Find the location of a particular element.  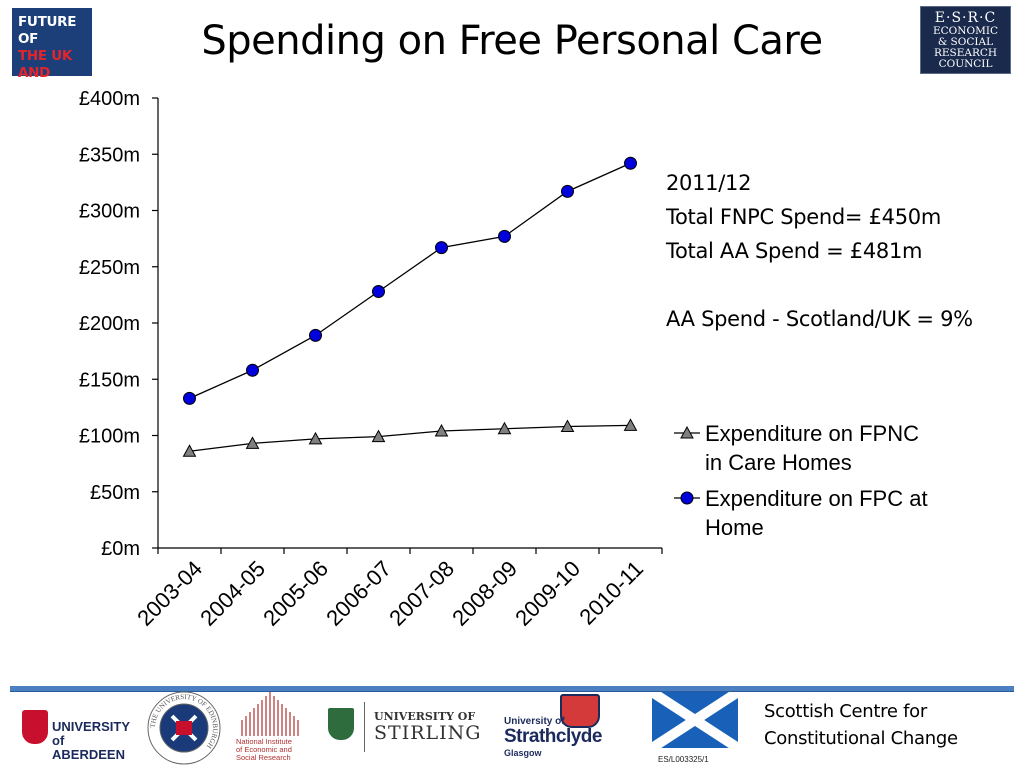

stirling-crest-icon is located at coordinates (341, 724).